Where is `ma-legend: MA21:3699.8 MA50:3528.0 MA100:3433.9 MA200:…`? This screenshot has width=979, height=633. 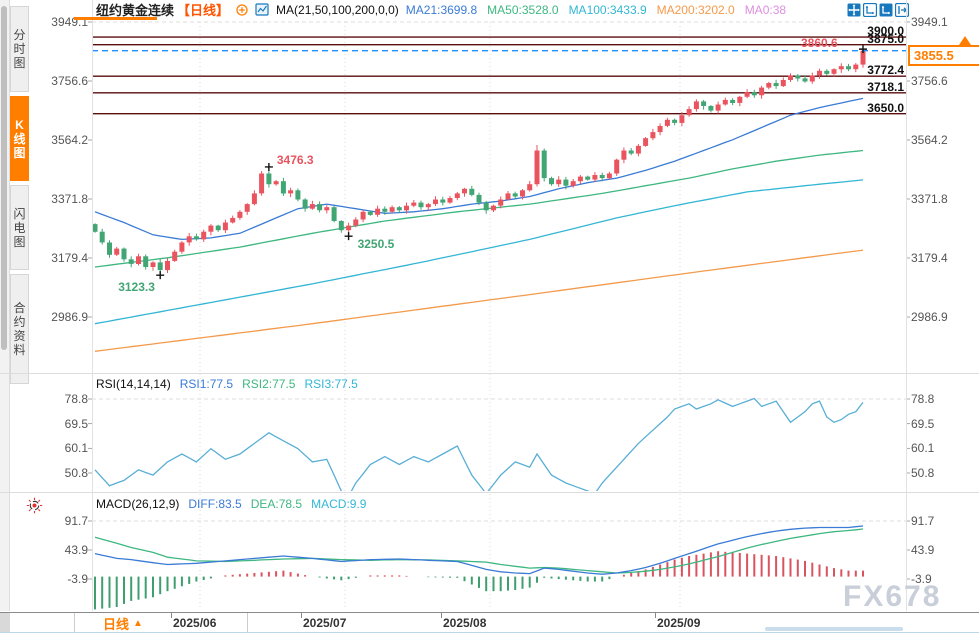
ma-legend: MA21:3699.8 MA50:3528.0 MA100:3433.9 MA200:… is located at coordinates (596, 10).